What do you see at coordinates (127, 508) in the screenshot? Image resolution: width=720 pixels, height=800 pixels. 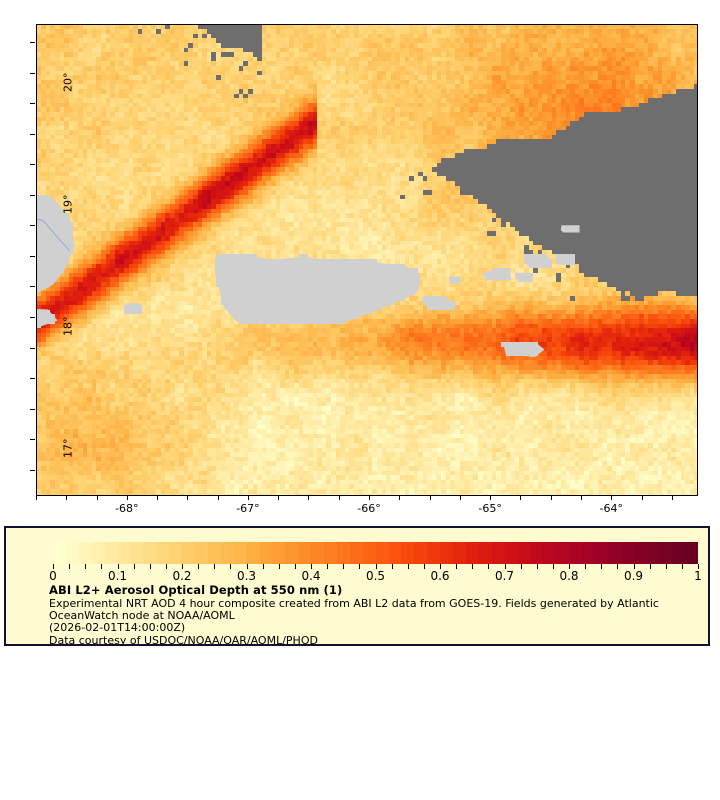 I see `x-axis-label-0: -68°` at bounding box center [127, 508].